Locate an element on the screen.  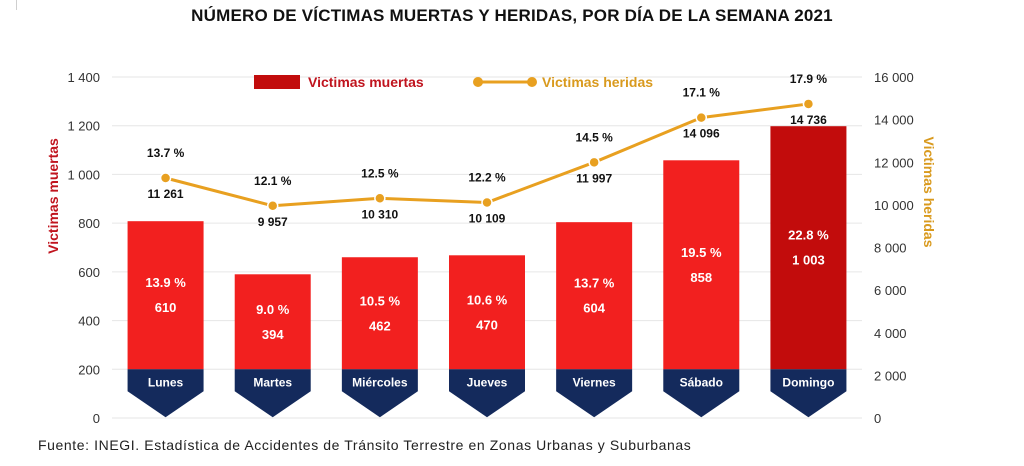
bar-pct-label: 9.0 % is located at coordinates (273, 309).